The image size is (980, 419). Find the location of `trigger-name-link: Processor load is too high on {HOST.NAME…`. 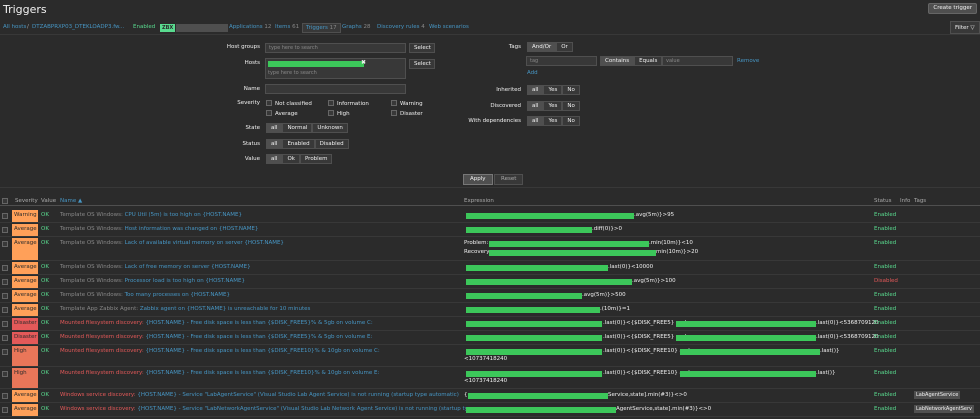

trigger-name-link: Processor load is too high on {HOST.NAME… is located at coordinates (184, 281).